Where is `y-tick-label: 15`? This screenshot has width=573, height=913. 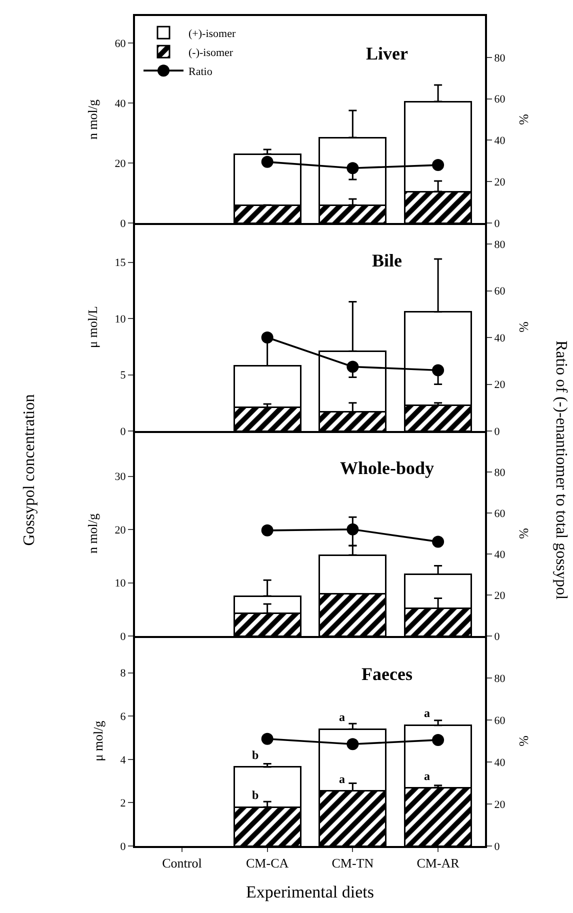
y-tick-label: 15 is located at coordinates (120, 263).